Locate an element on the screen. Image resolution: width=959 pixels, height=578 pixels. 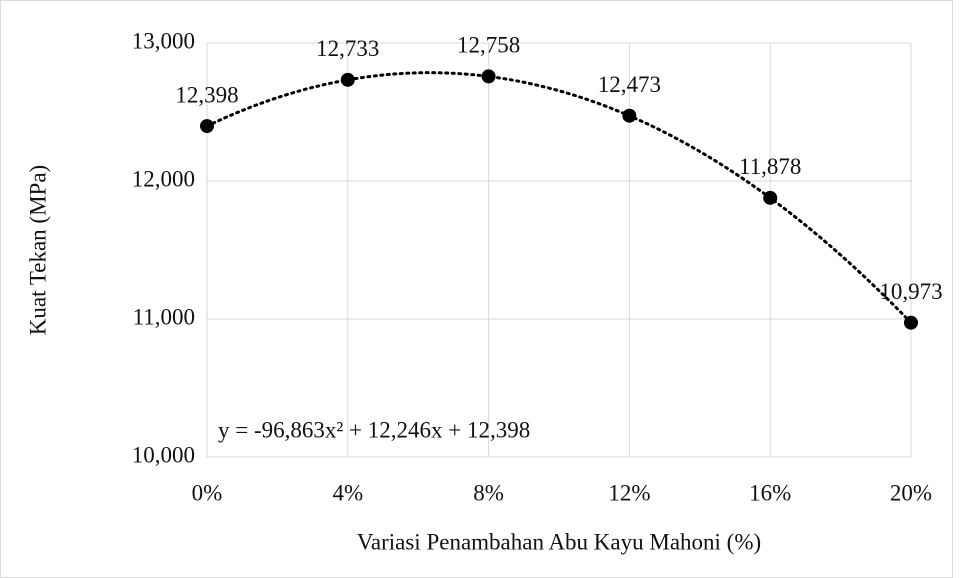
x-axis-label: Variasi Penambahan Abu Kayu Mahoni (%) is located at coordinates (559, 541).